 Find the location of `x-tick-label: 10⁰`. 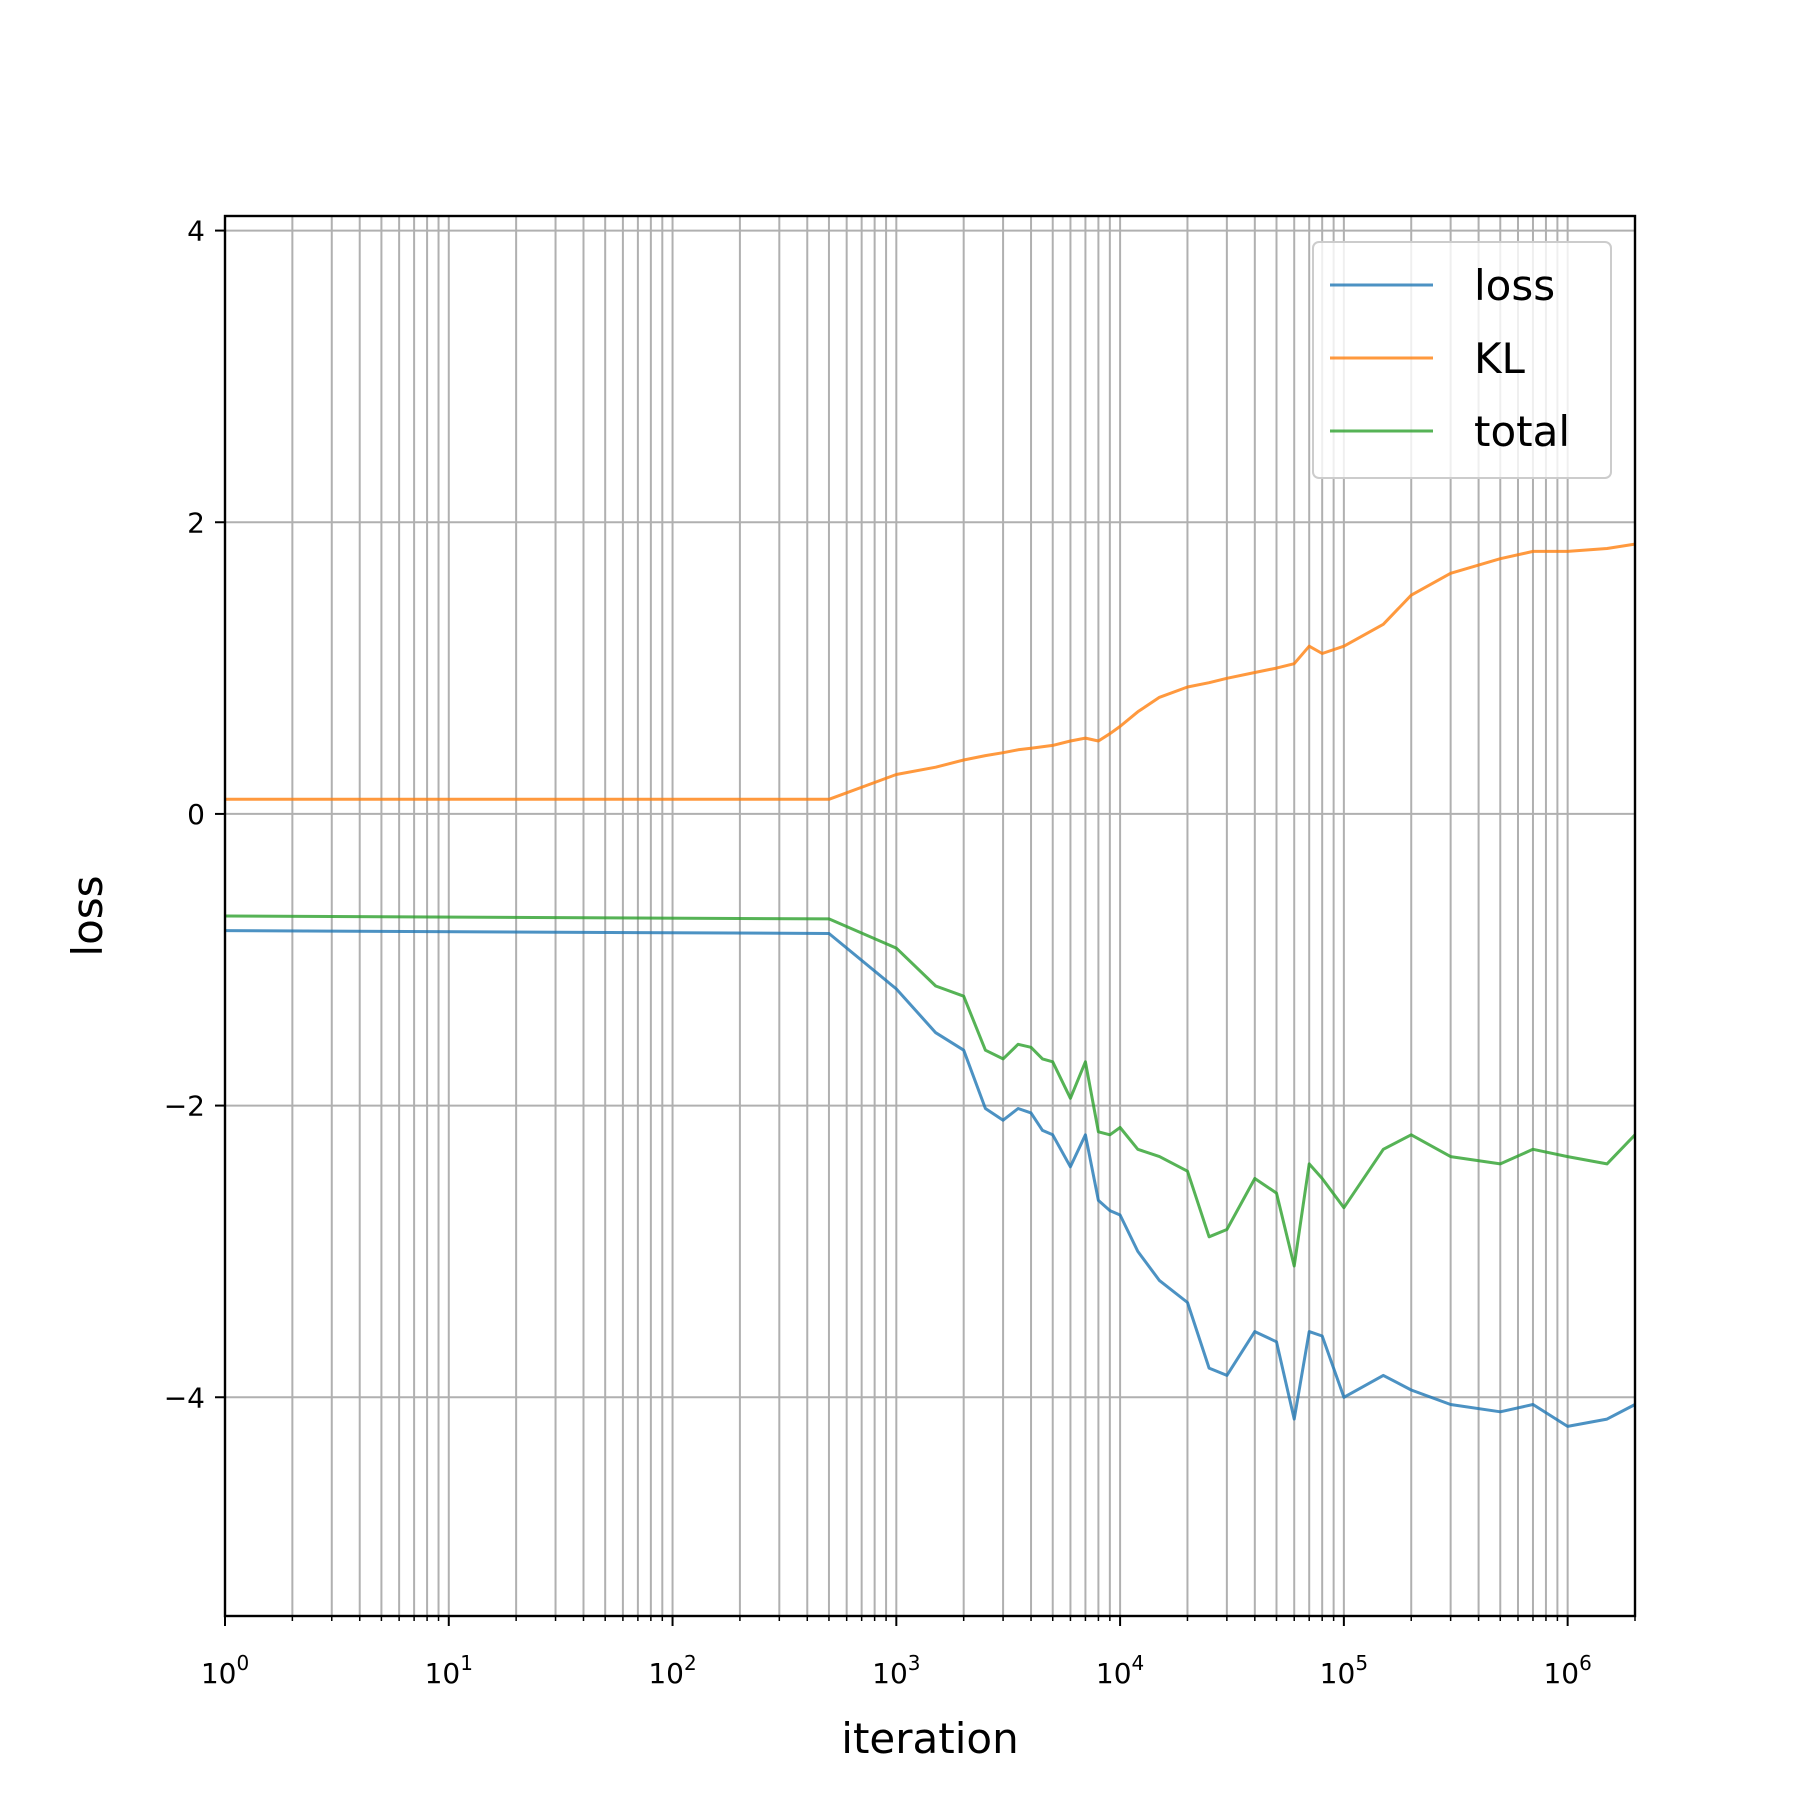

x-tick-label: 10⁰ is located at coordinates (225, 1670).